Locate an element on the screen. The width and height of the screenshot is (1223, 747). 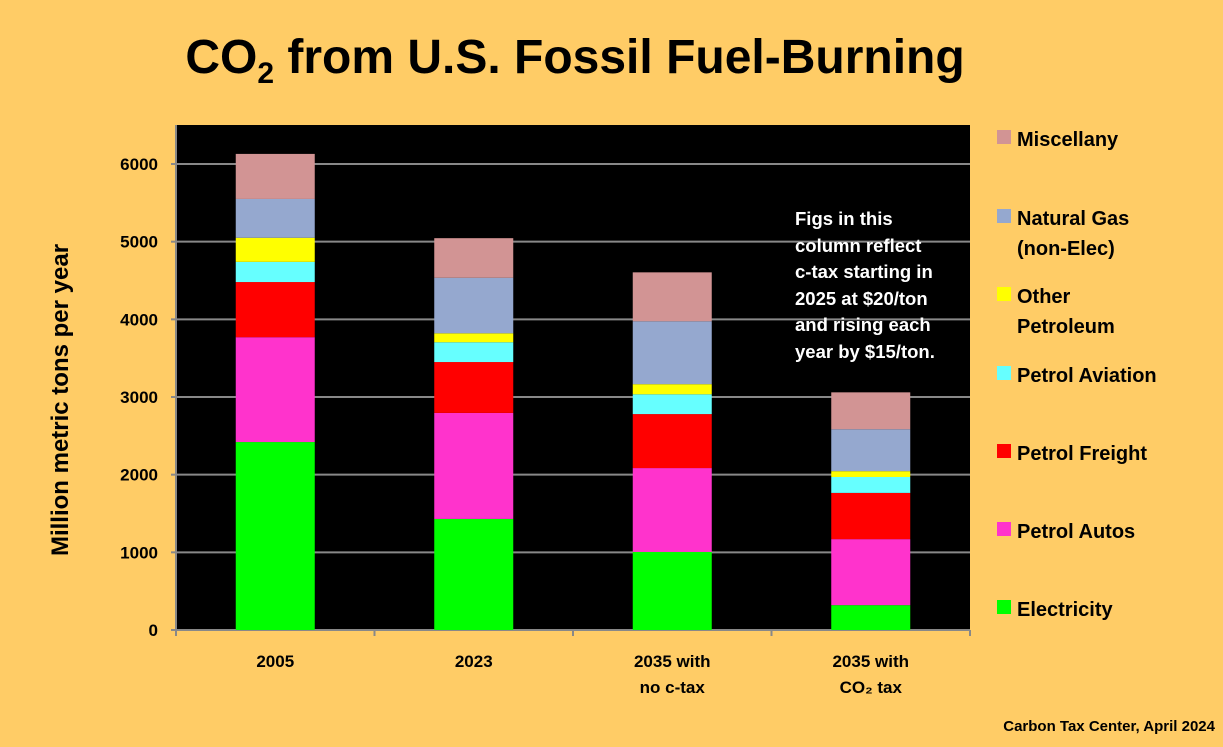
legend-label: Petrol Freight is located at coordinates (1082, 454).